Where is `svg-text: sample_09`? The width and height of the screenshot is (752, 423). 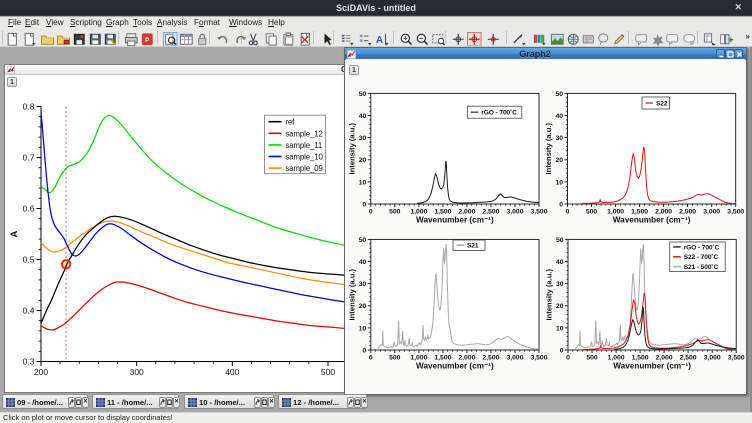
svg-text: sample_09 is located at coordinates (304, 168).